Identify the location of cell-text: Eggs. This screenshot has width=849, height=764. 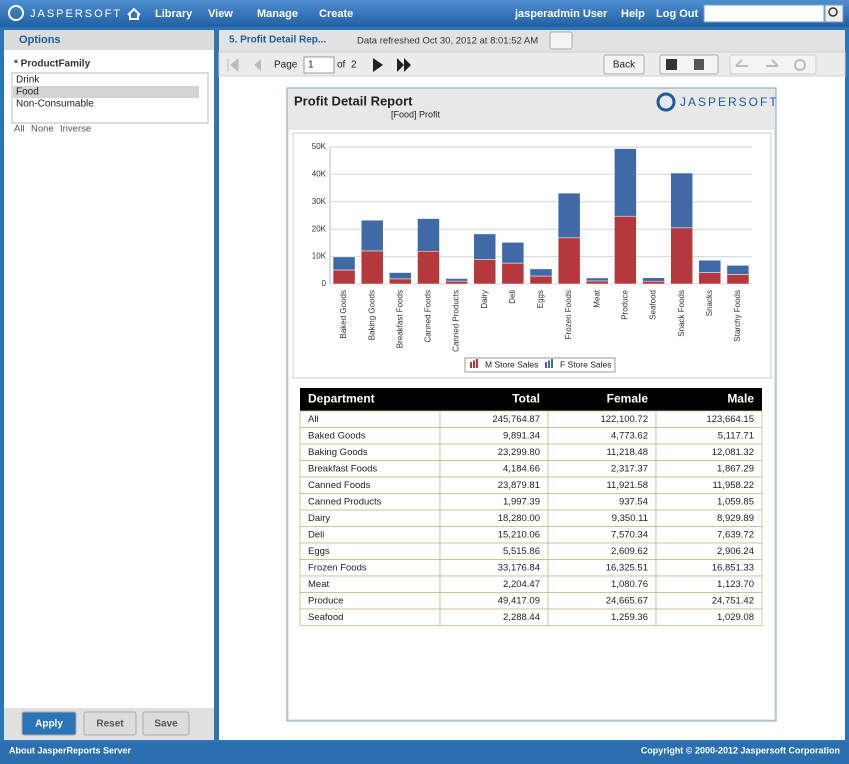
(319, 551).